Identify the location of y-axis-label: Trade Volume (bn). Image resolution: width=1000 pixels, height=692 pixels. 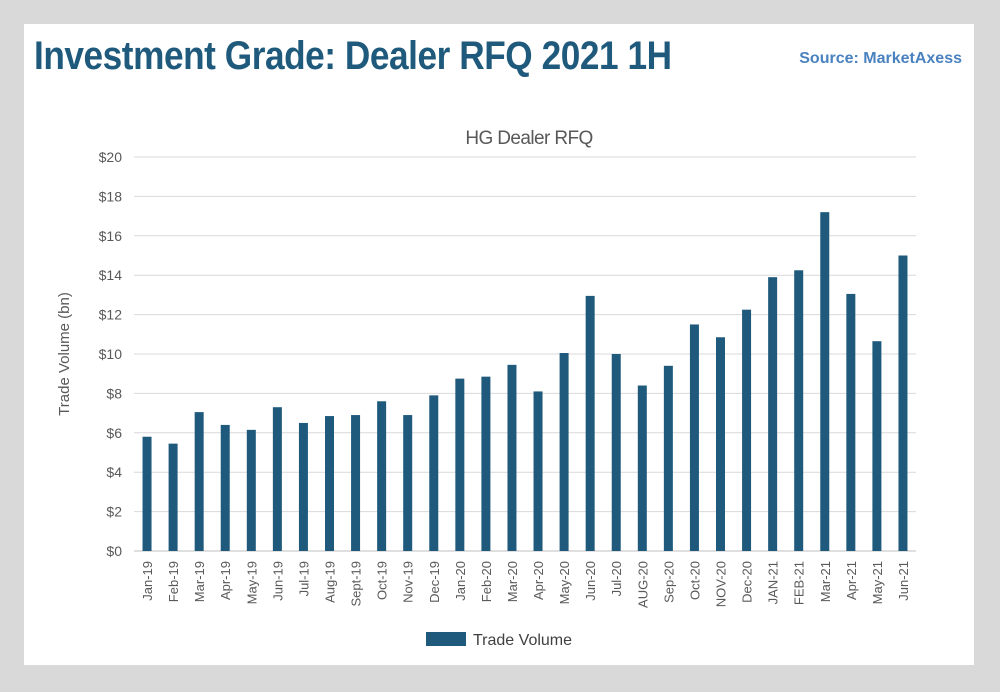
(64, 354).